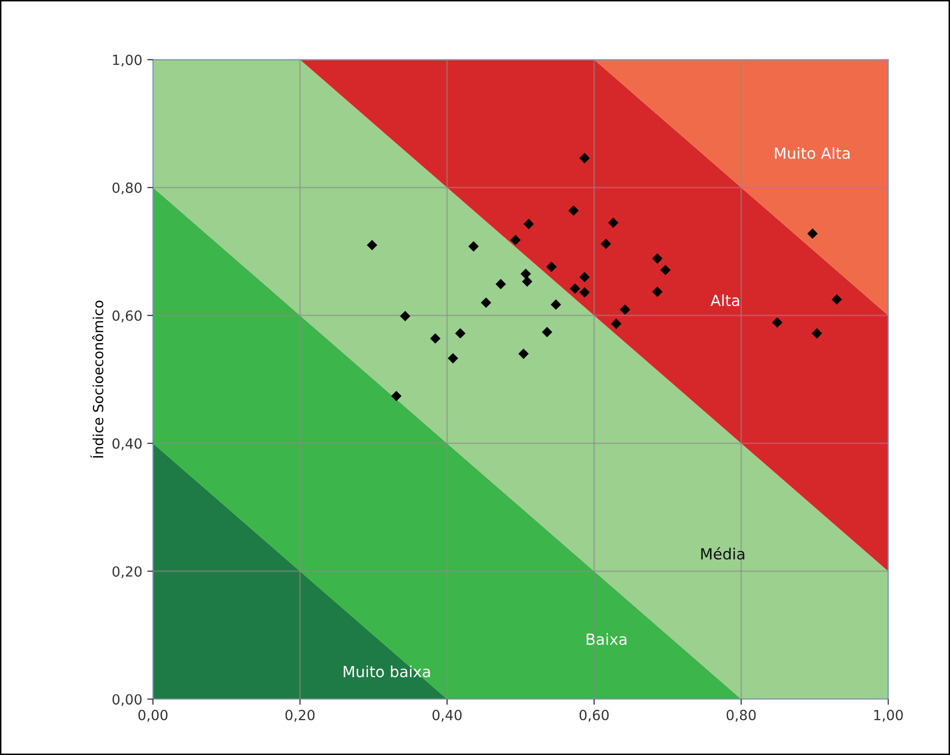  Describe the element at coordinates (300, 716) in the screenshot. I see `x-tick-label: 0,20` at that location.